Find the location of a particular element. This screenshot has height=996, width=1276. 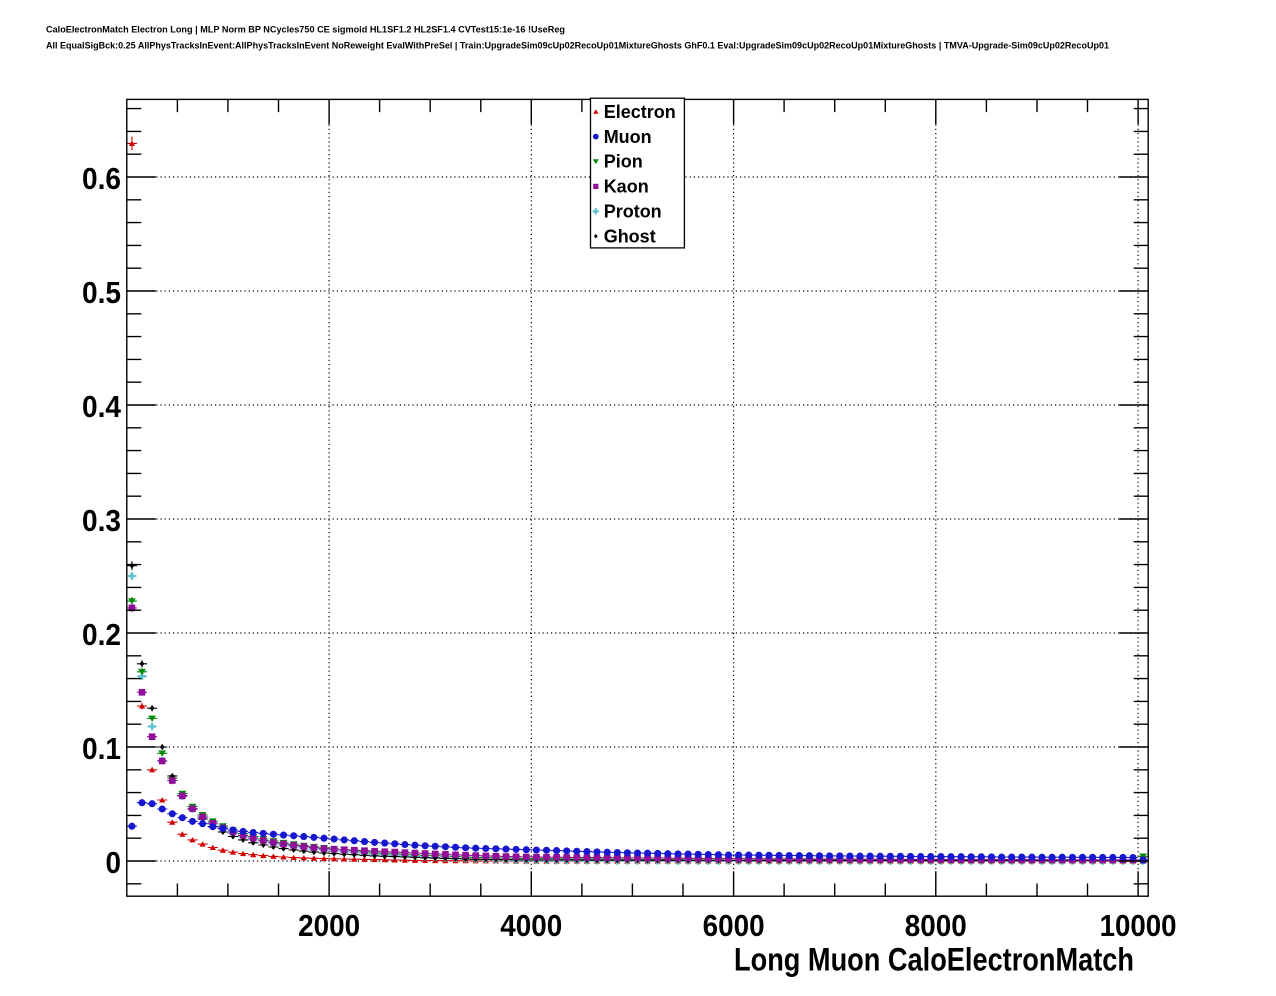

svg-text: 4000 is located at coordinates (531, 926).